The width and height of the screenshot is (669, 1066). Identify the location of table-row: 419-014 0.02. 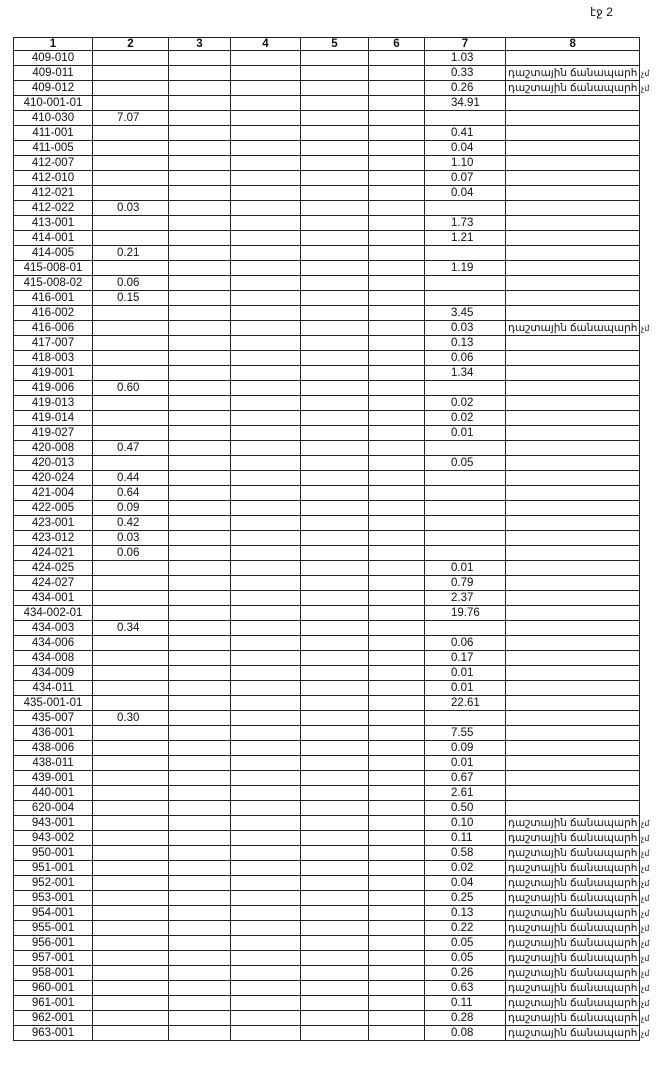
(327, 418).